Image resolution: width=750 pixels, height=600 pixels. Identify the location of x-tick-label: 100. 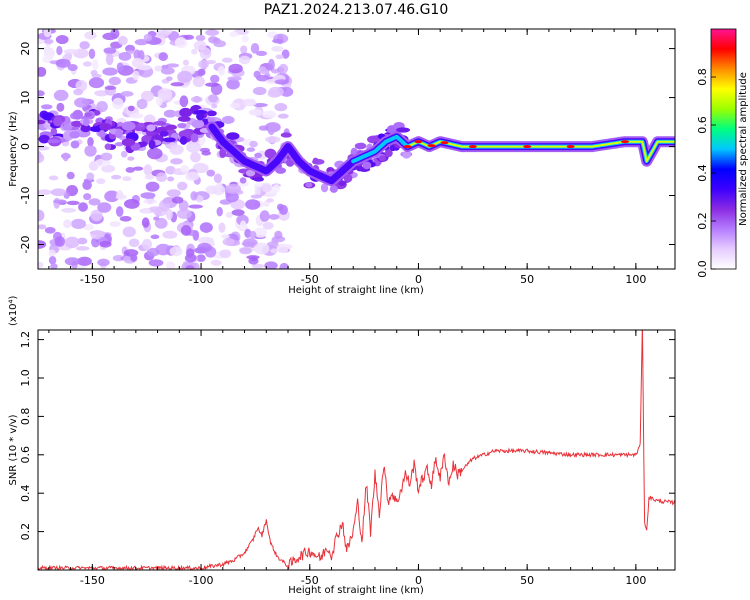
(635, 580).